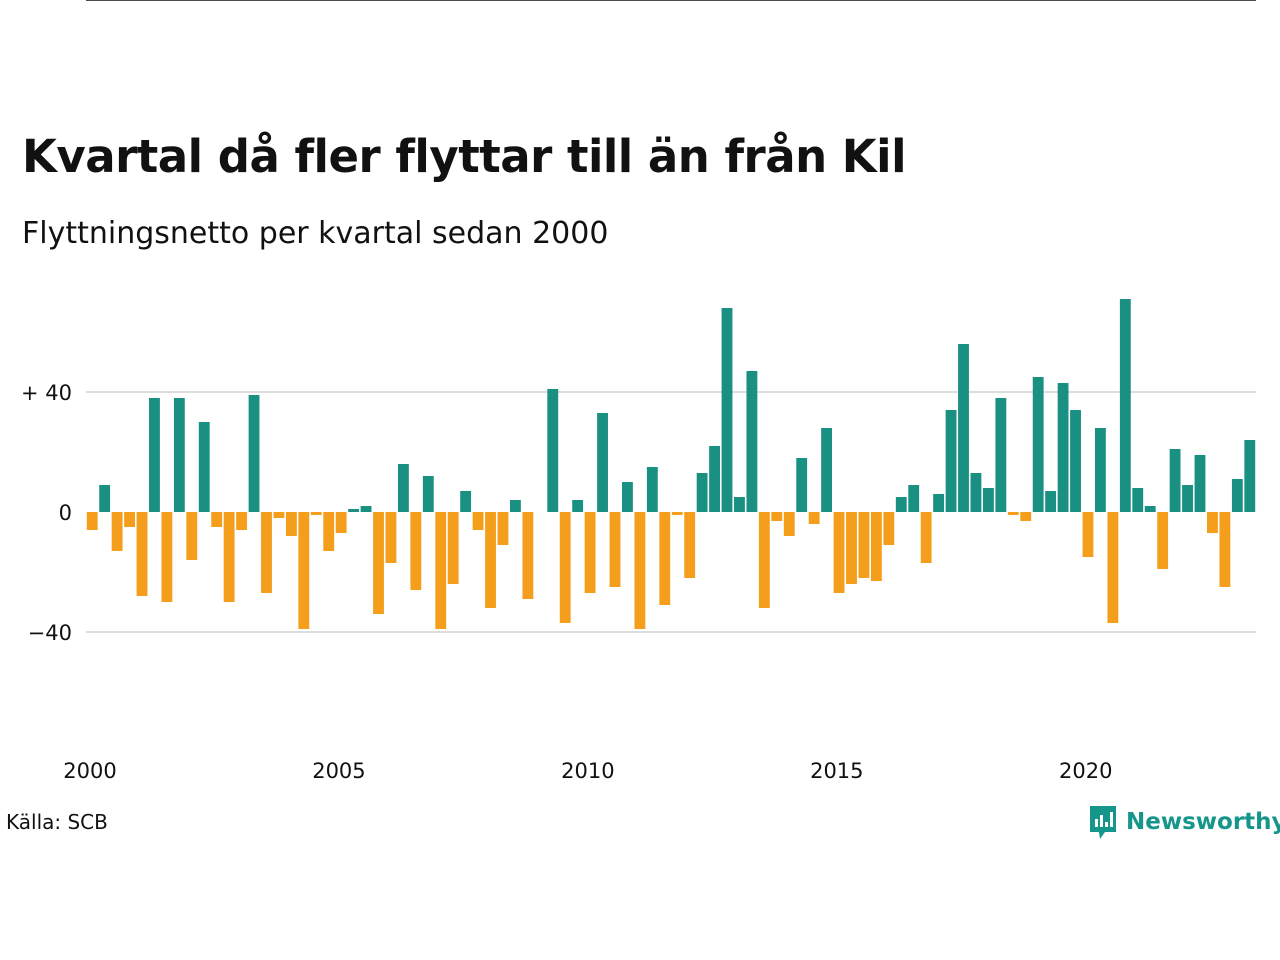 This screenshot has width=1280, height=960. I want to click on y-axis-labels: + 40 0 −40, so click(46, 513).